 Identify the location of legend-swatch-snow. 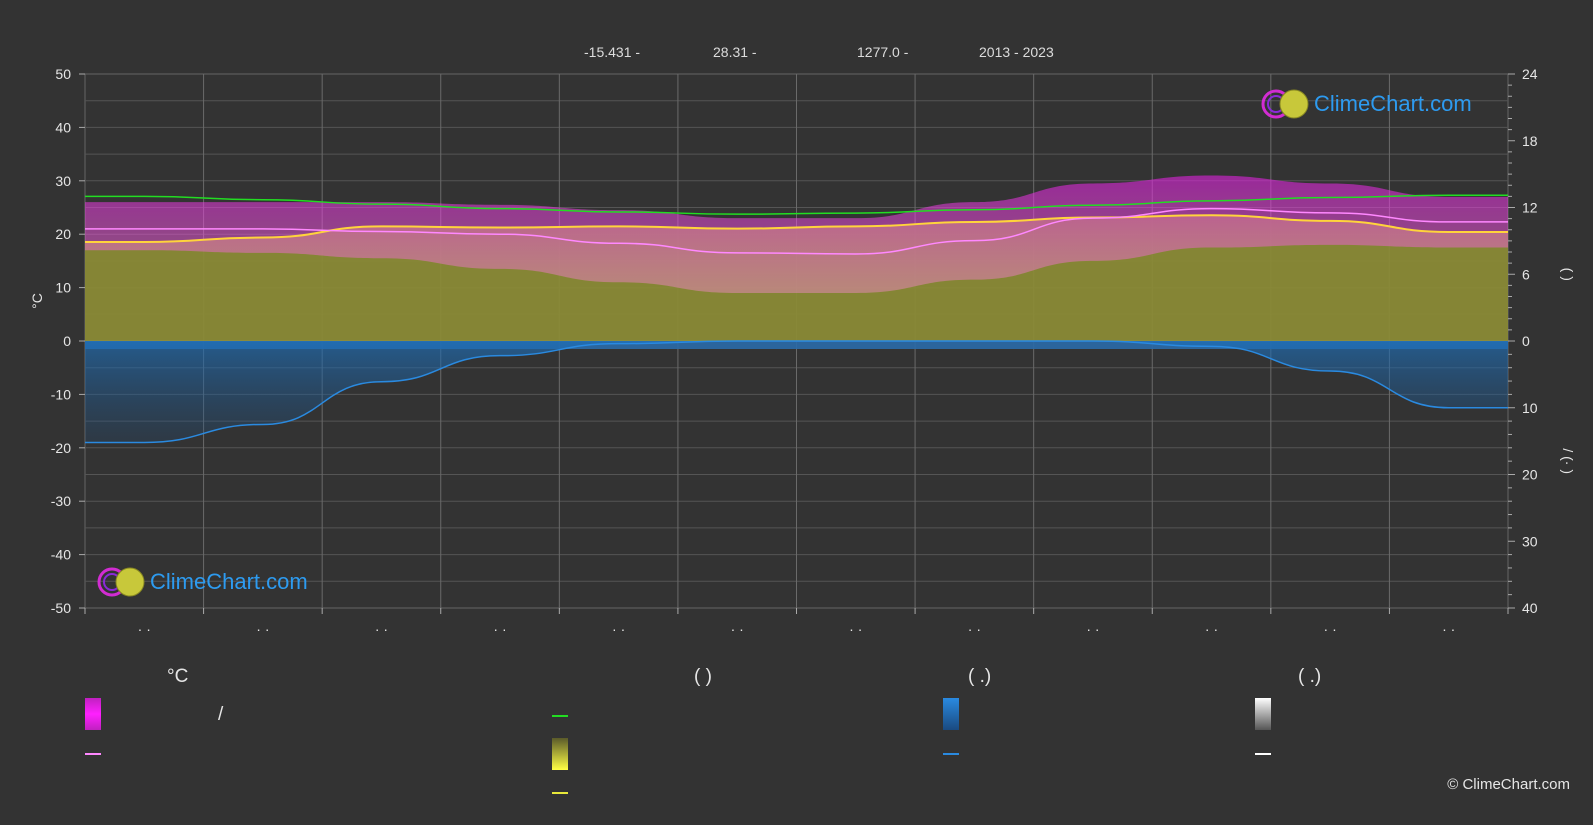
(1263, 714).